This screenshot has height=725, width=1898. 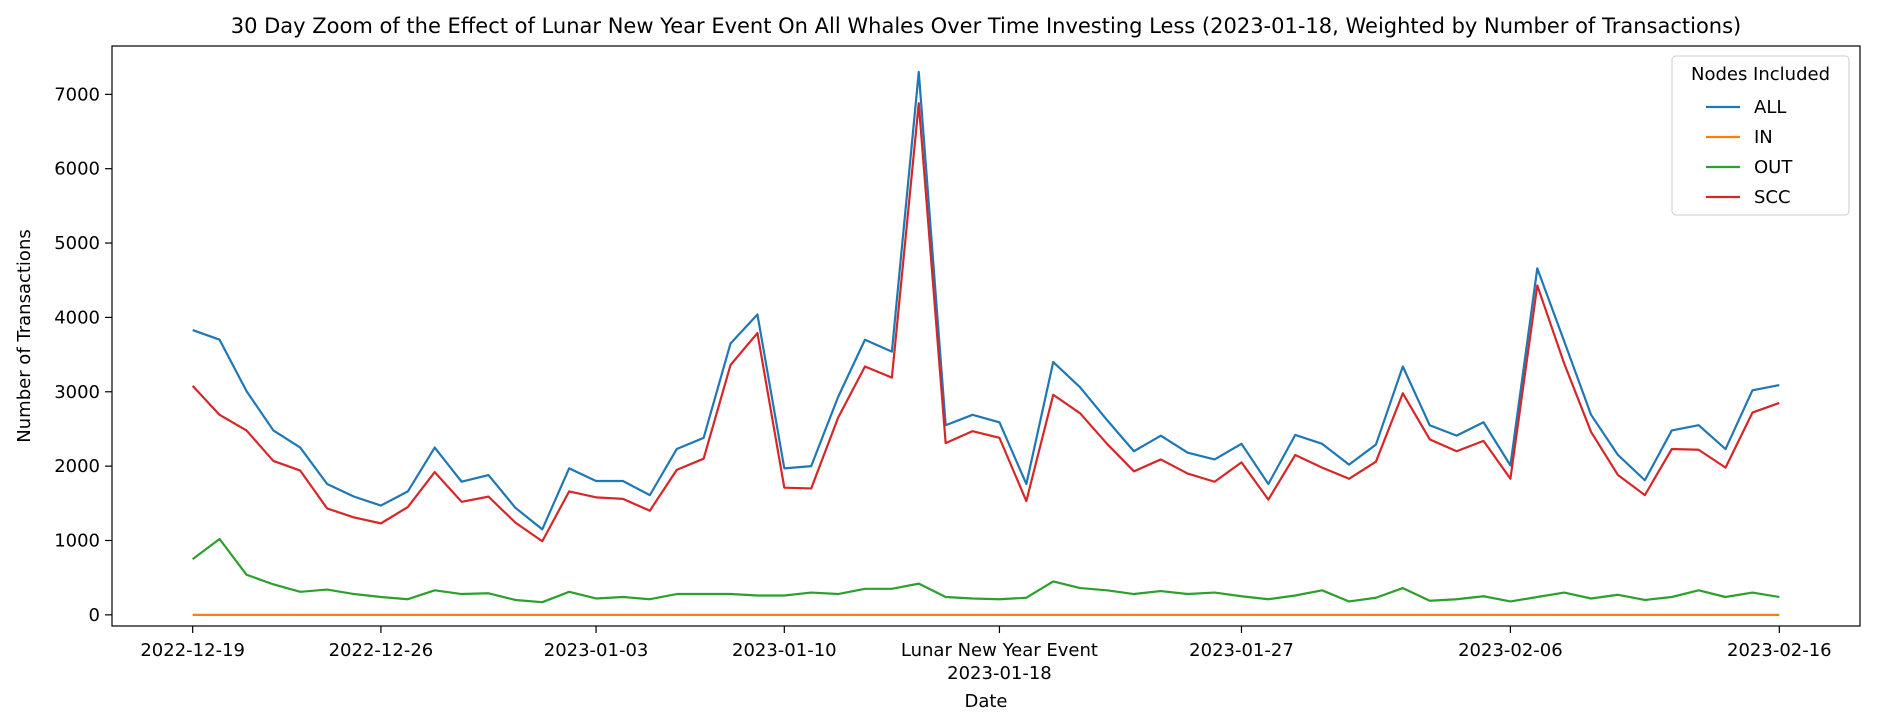 What do you see at coordinates (1772, 197) in the screenshot?
I see `legend-entry: SCC` at bounding box center [1772, 197].